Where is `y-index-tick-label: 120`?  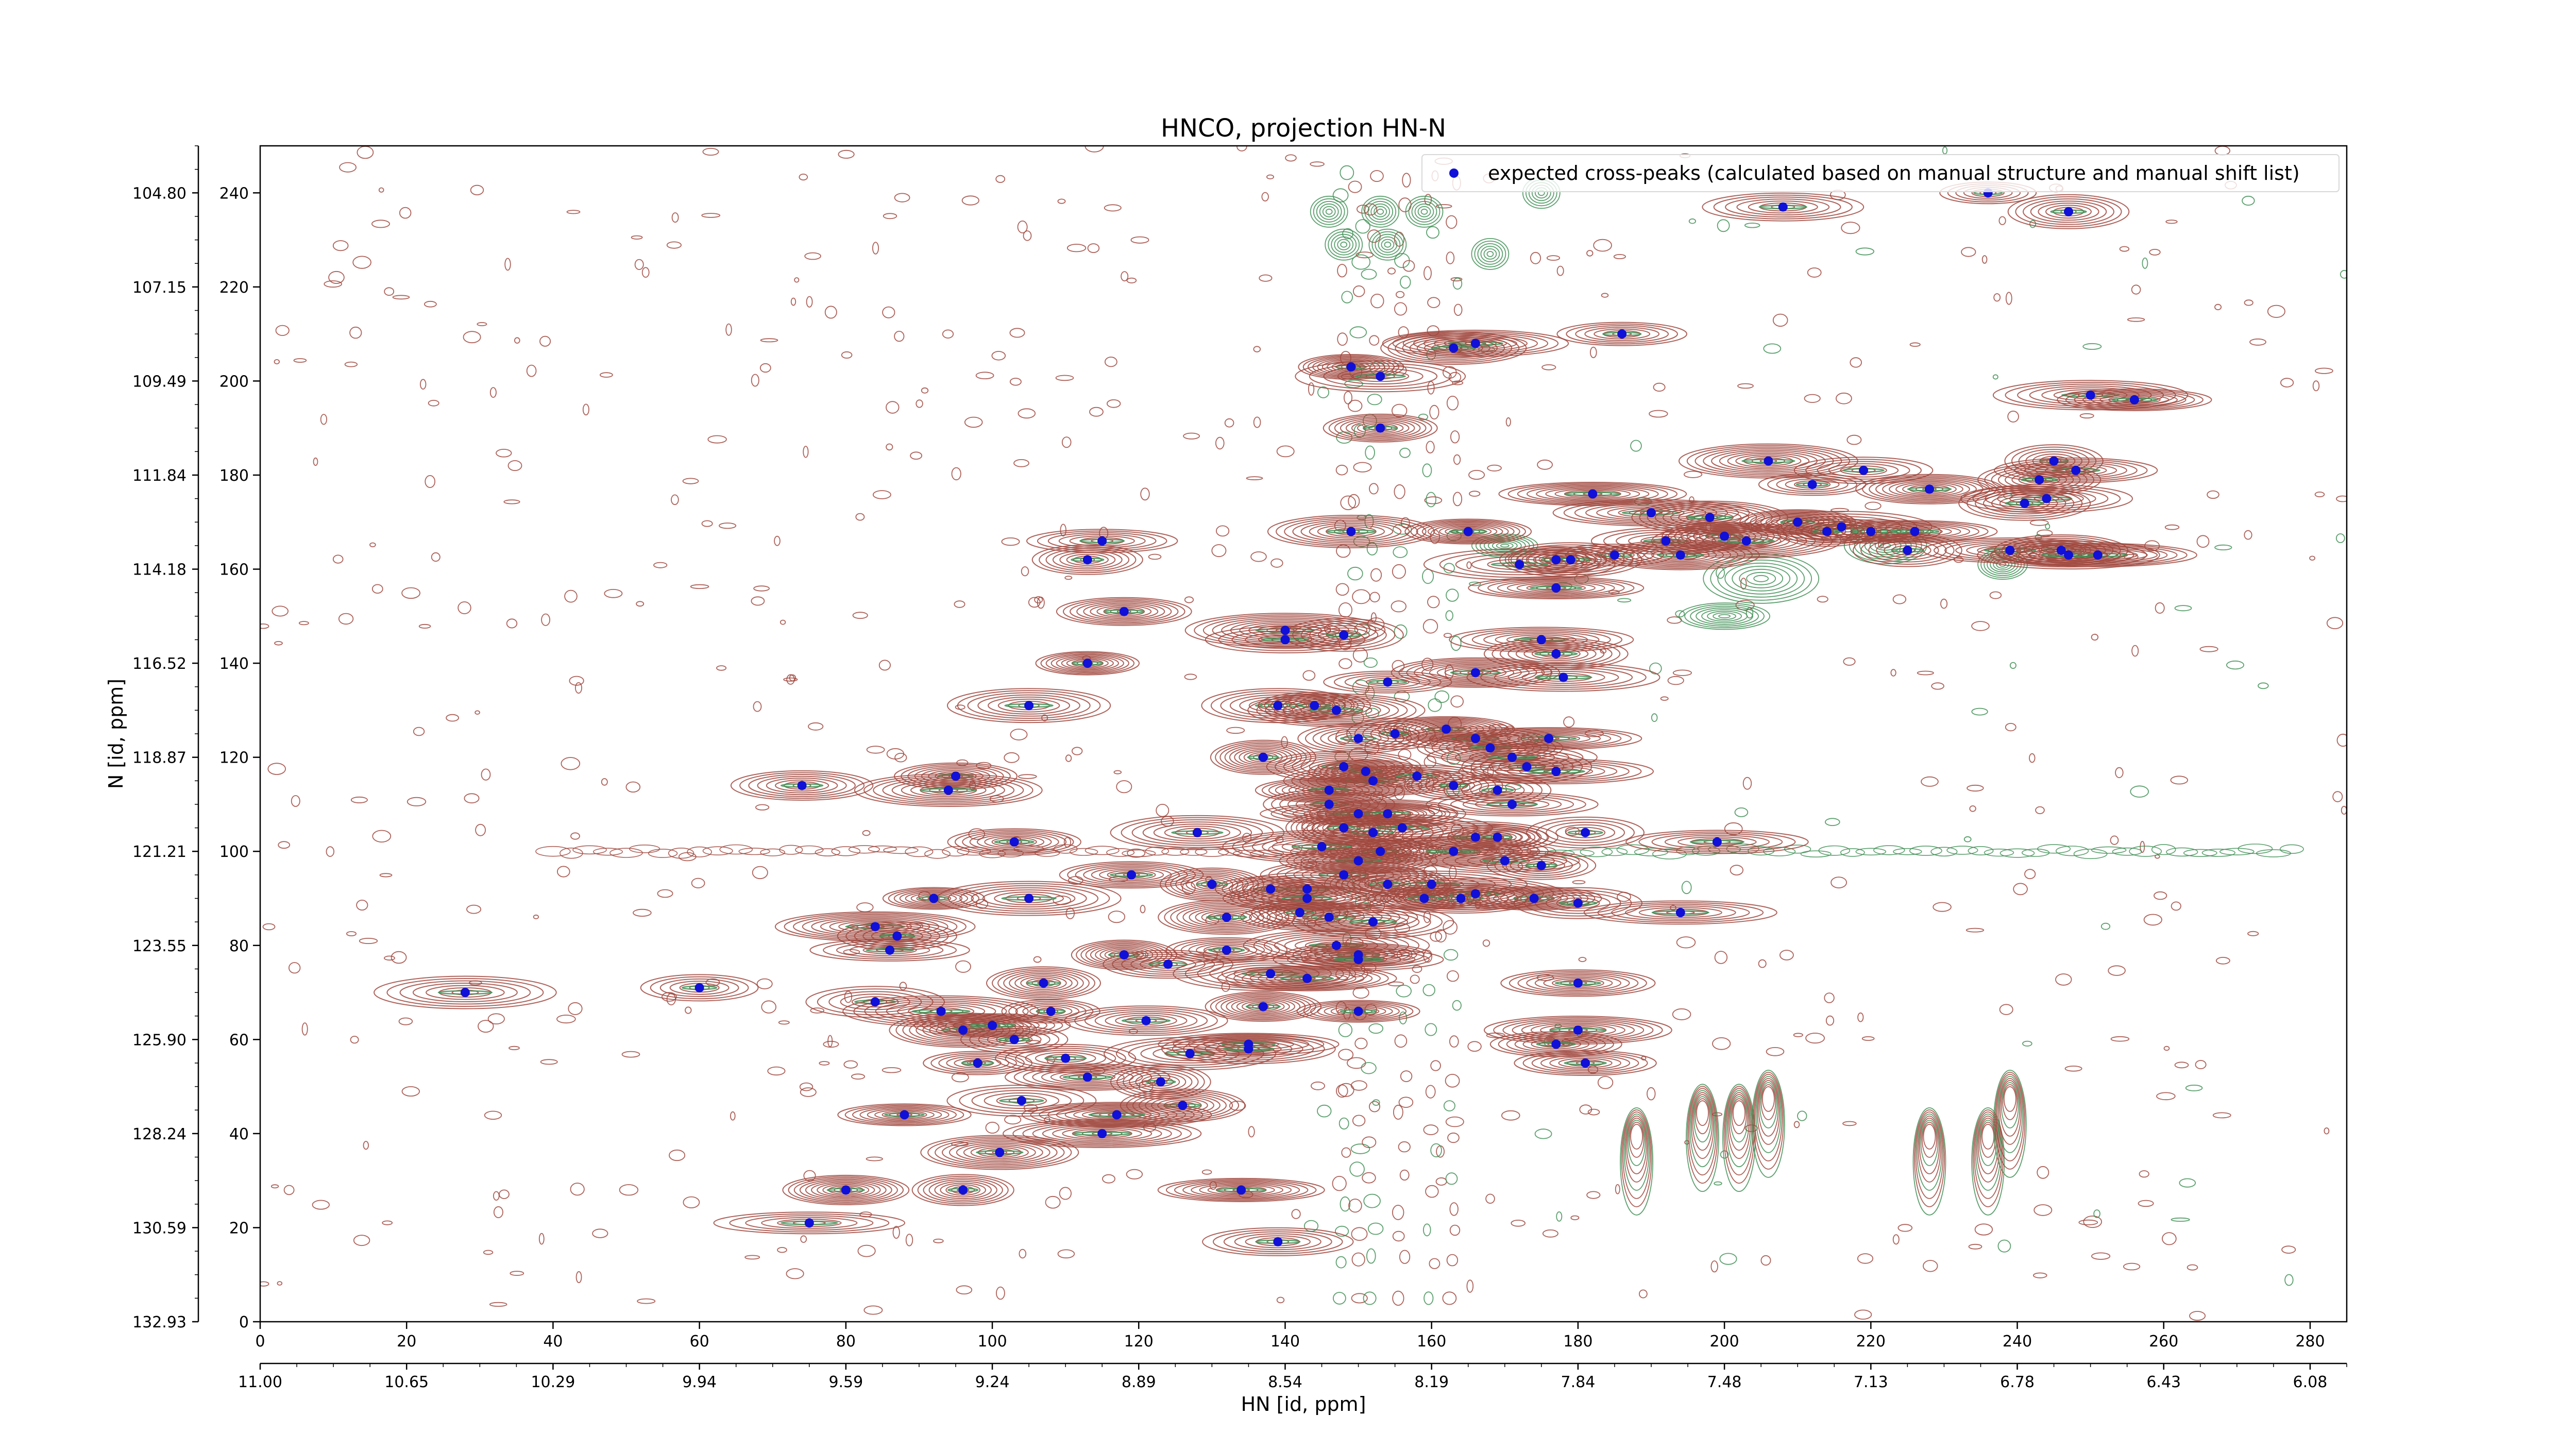 y-index-tick-label: 120 is located at coordinates (234, 758).